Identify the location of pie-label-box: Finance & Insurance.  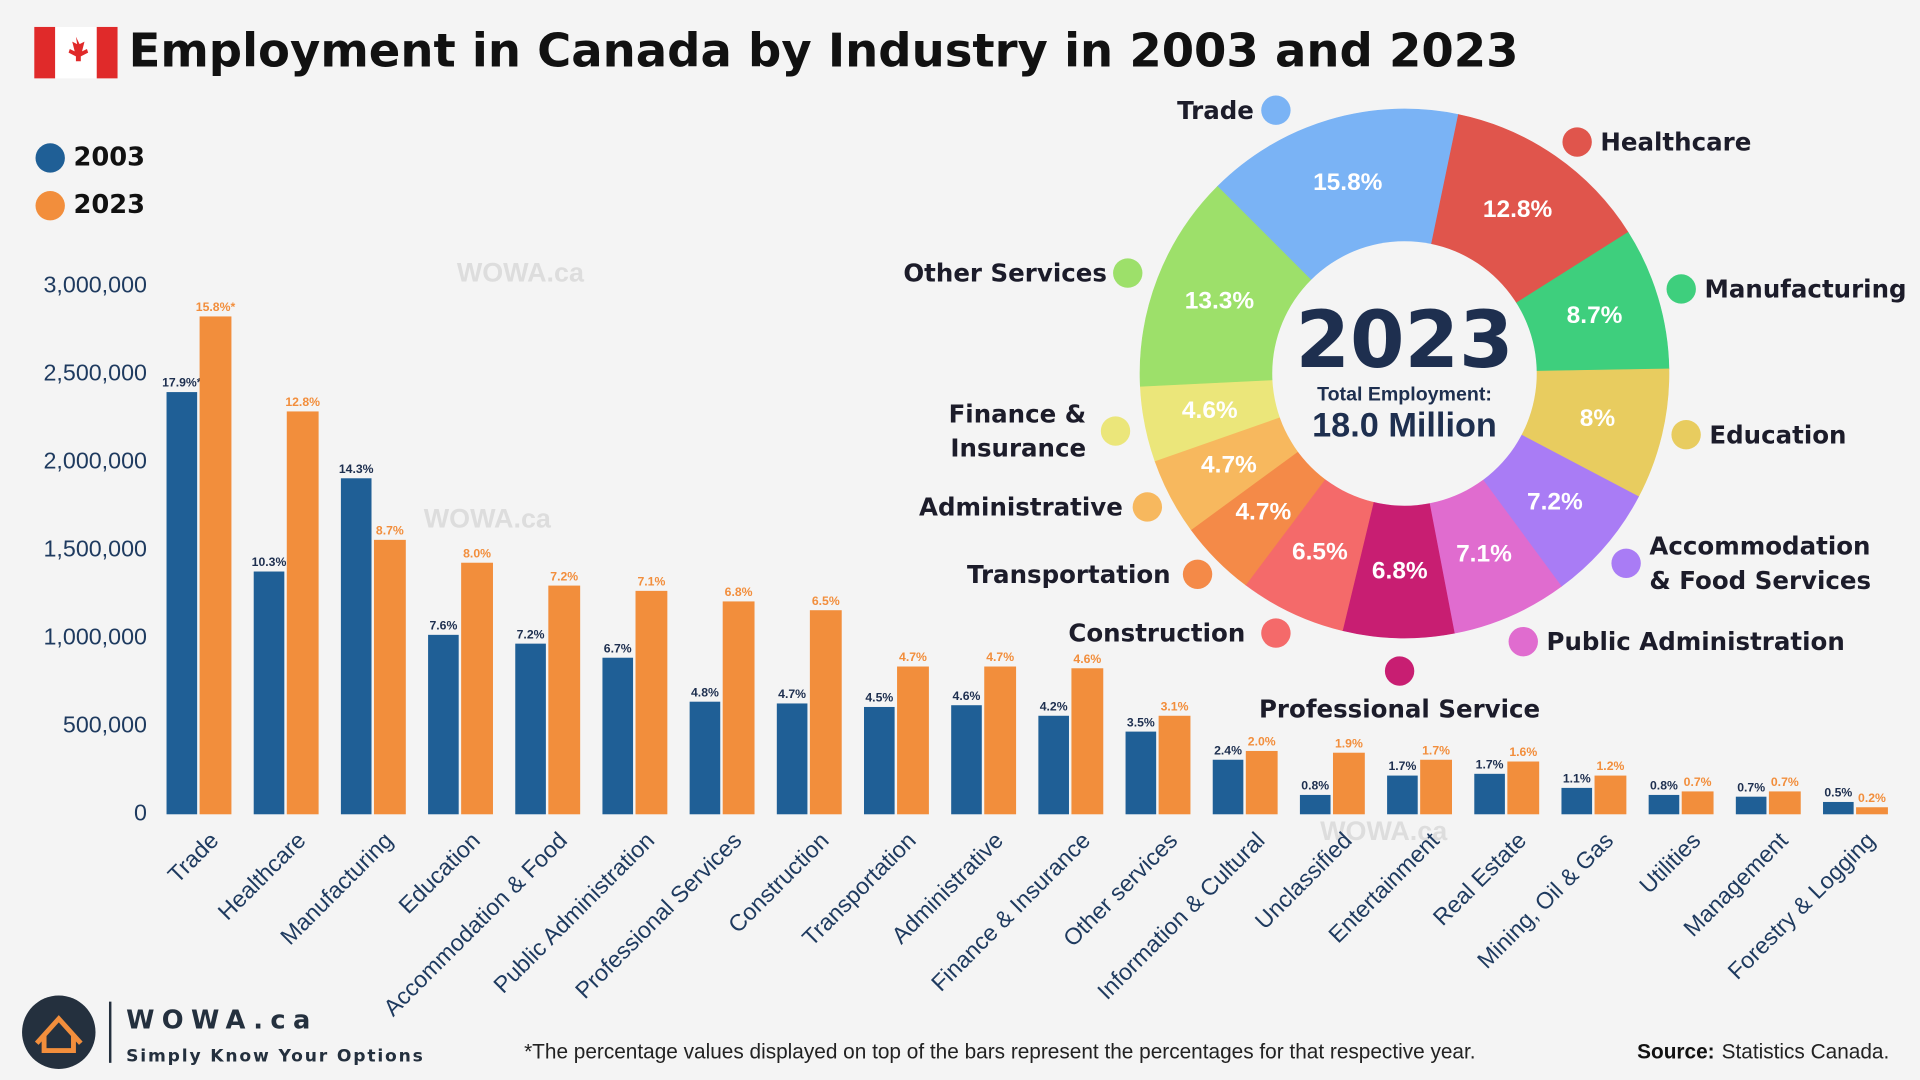
(1018, 431).